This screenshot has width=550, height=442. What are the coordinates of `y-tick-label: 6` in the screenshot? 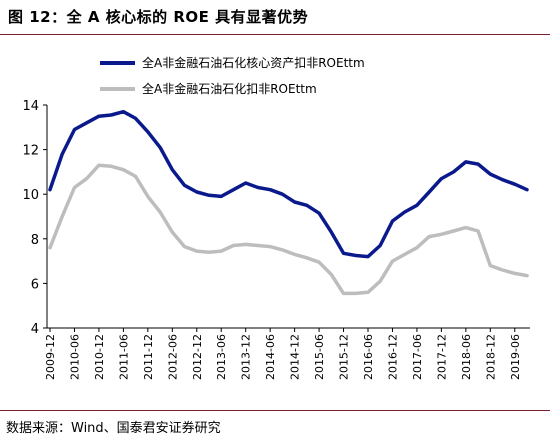 It's located at (35, 284).